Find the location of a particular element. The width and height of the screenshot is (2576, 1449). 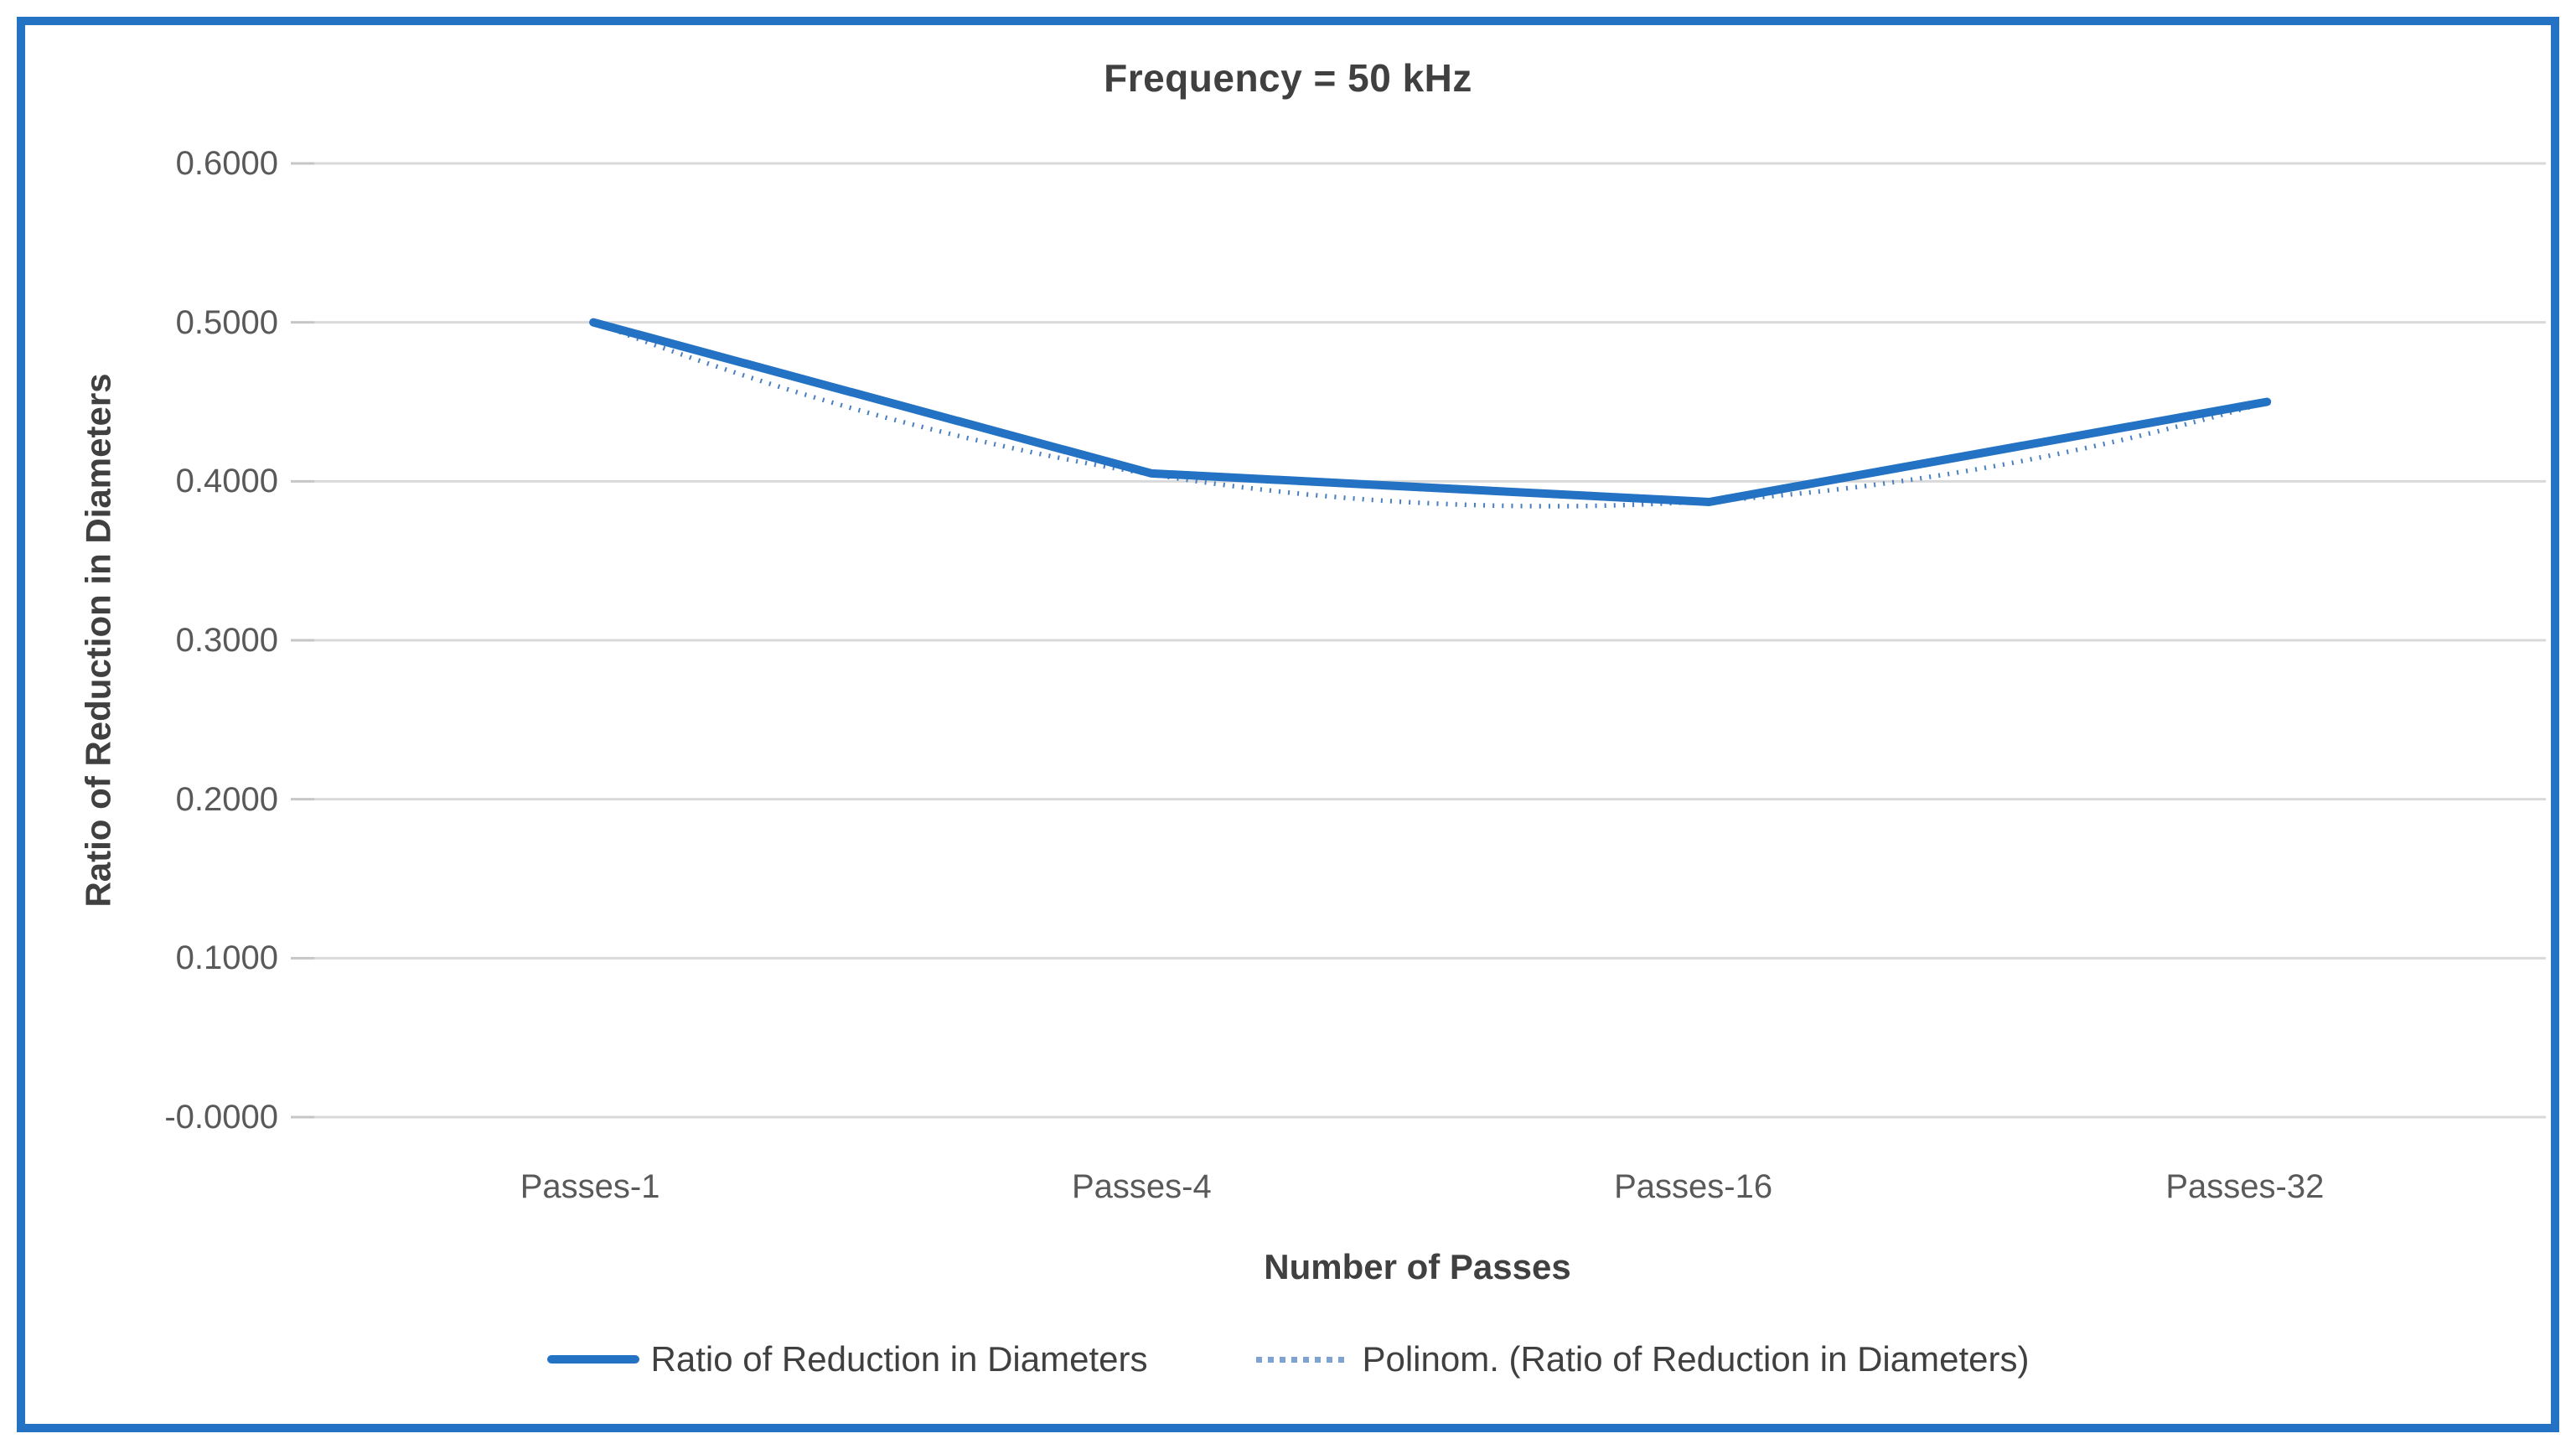

legend-item-series: Ratio of Reduction in Diameters is located at coordinates (847, 1359).